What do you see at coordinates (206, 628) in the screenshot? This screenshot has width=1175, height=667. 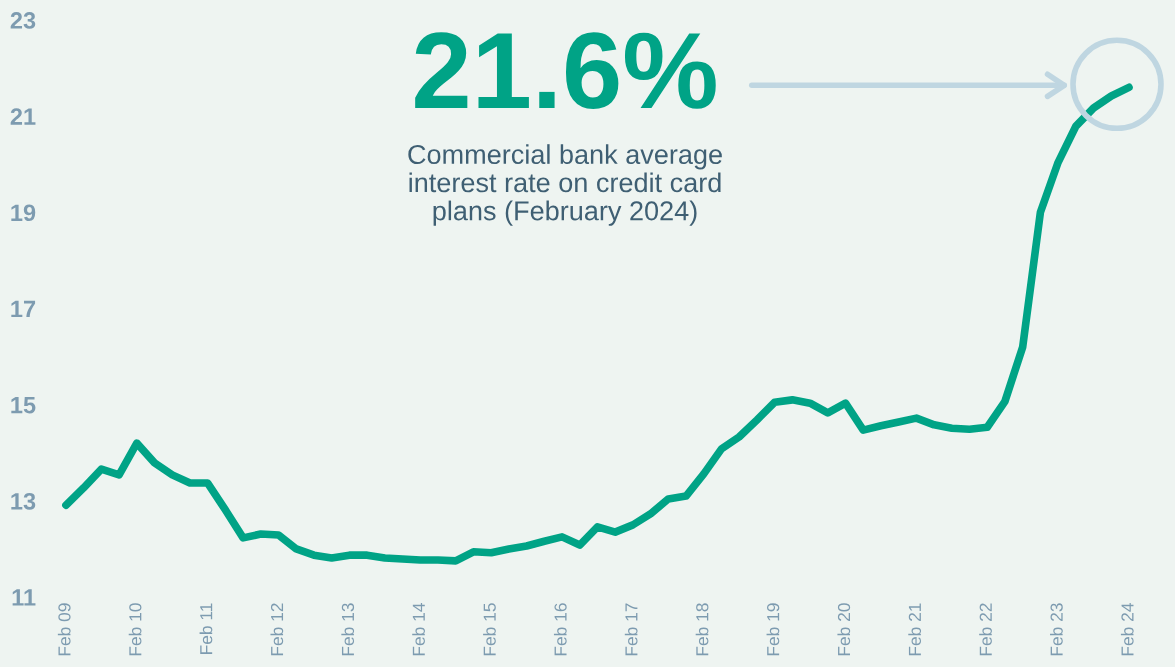 I see `x-tick-label: Feb 11` at bounding box center [206, 628].